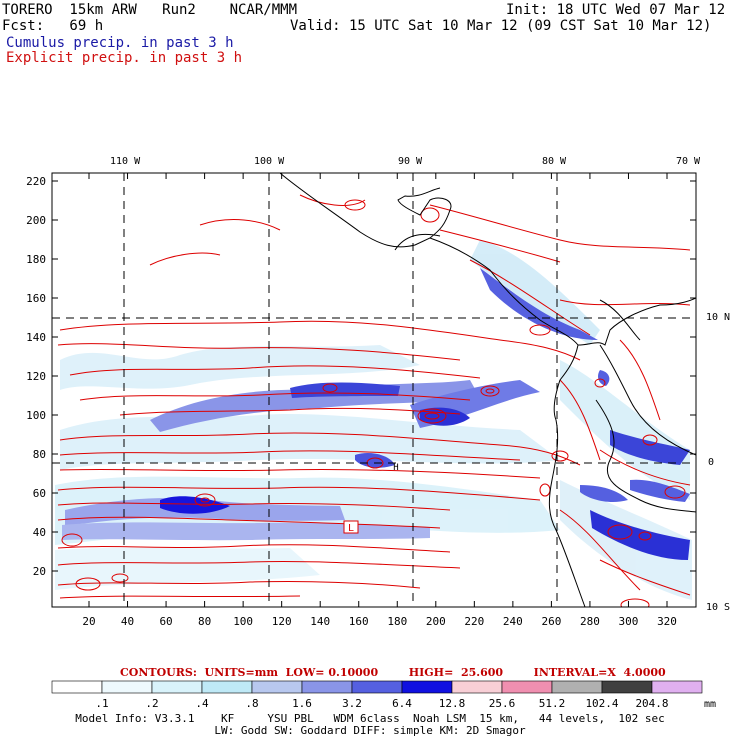 The height and width of the screenshot is (740, 740). Describe the element at coordinates (36, 415) in the screenshot. I see `y-tick-label: 100` at that location.